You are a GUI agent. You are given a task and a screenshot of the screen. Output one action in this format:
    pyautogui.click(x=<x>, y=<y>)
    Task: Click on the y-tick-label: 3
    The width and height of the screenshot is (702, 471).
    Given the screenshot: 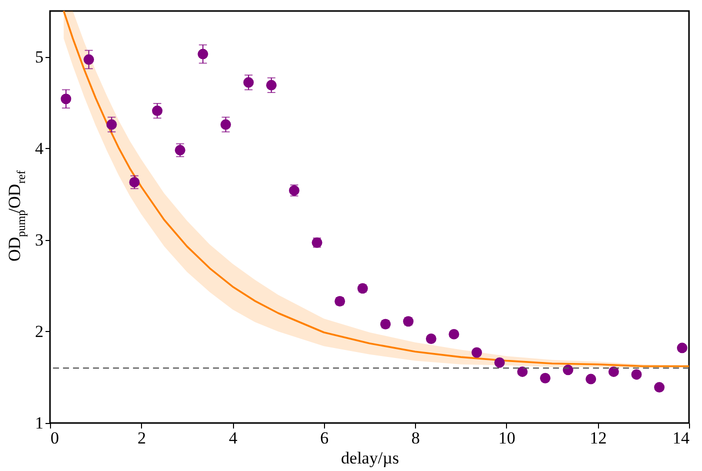 What is the action you would take?
    pyautogui.click(x=39, y=240)
    